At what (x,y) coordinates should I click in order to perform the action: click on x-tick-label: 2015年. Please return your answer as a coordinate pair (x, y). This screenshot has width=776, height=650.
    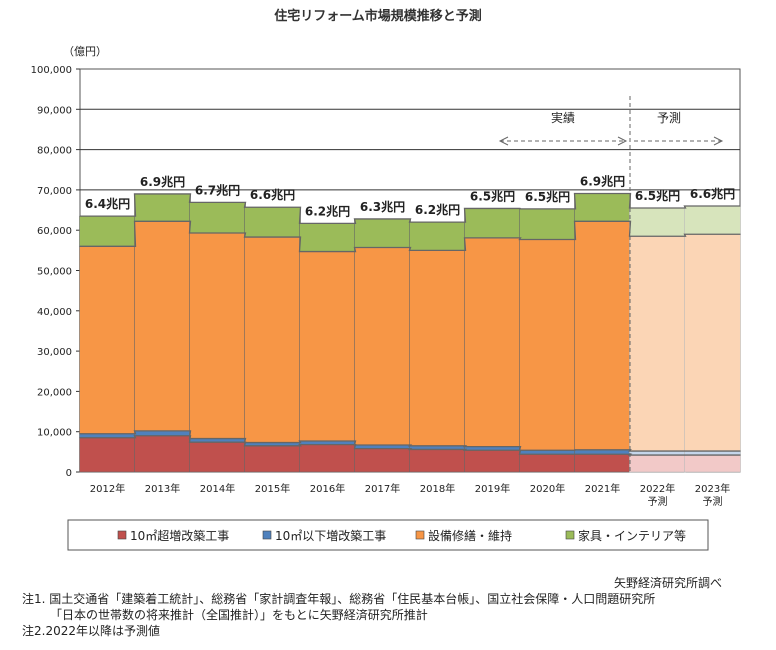
    Looking at the image, I should click on (272, 488).